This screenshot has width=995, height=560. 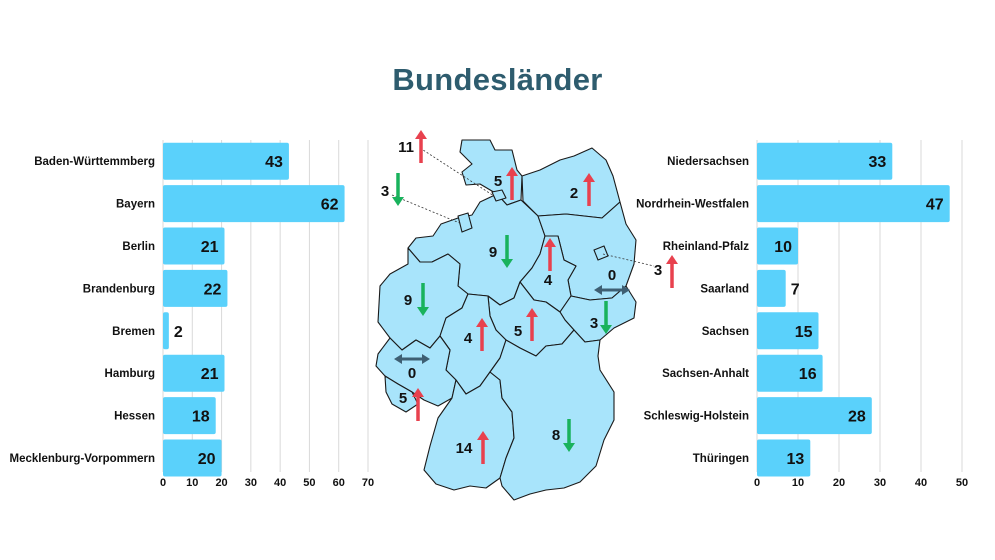 I want to click on bar-value-label: 47, so click(x=935, y=205).